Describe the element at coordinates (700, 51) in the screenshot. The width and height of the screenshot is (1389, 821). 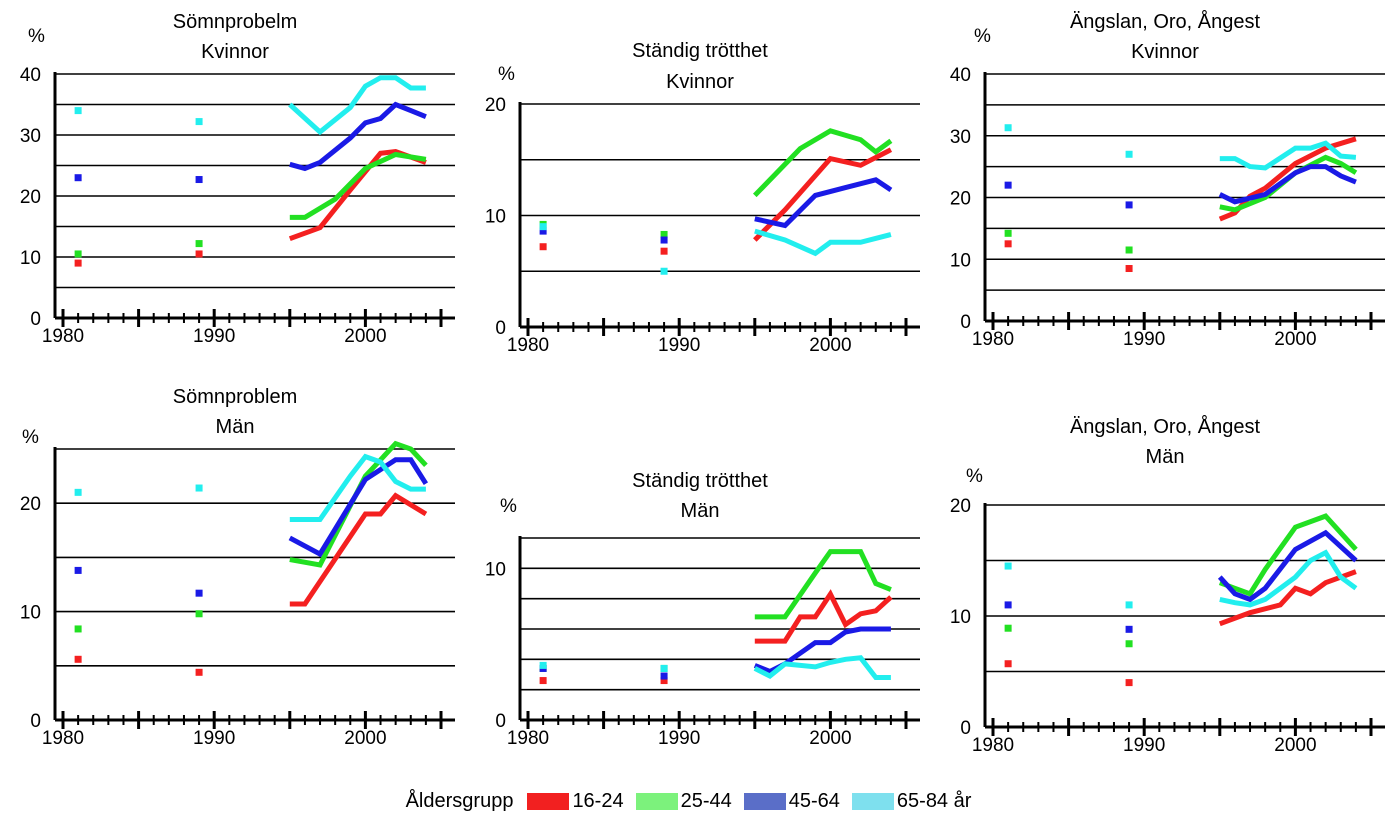
I see `panel-title-line: Ständig trötthet` at that location.